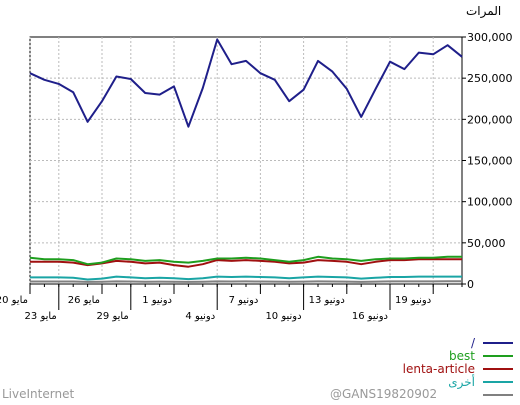 The image size is (520, 405). I want to click on y-tick-label: 100,000, so click(490, 202).